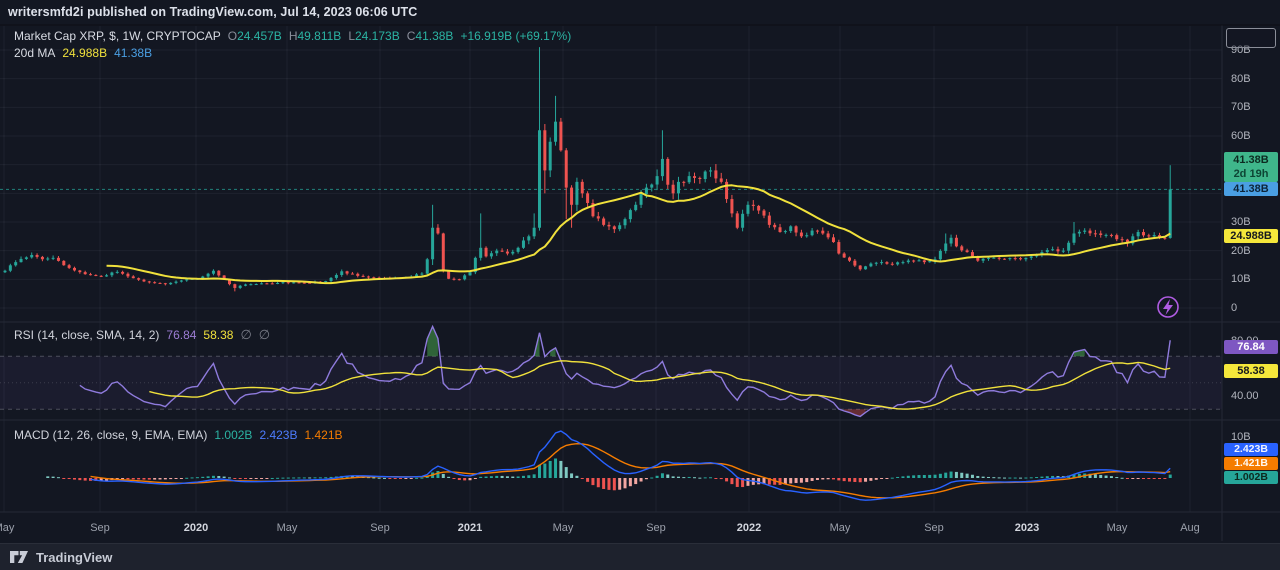 This screenshot has width=1280, height=570. I want to click on rsi-badge: 76.84, so click(1251, 347).